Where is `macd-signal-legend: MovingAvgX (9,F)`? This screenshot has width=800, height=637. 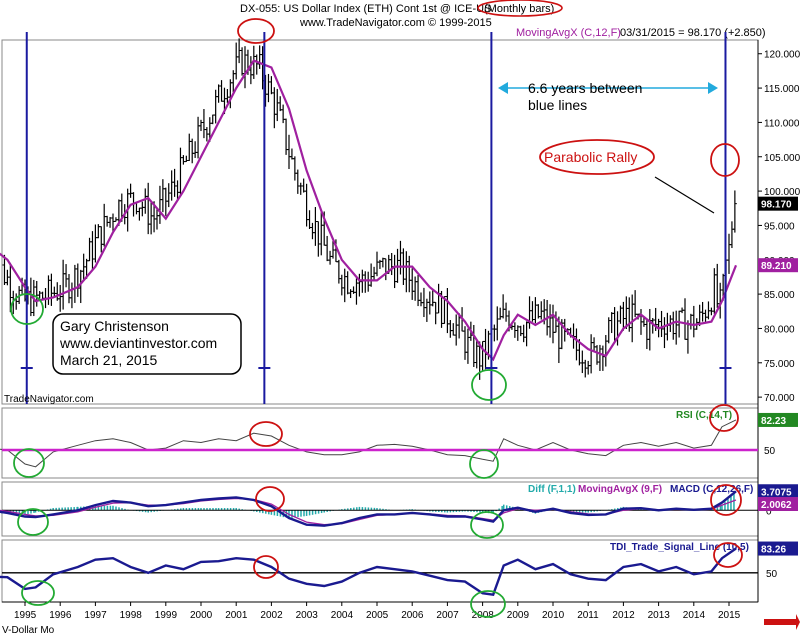
macd-signal-legend: MovingAvgX (9,F) is located at coordinates (620, 489).